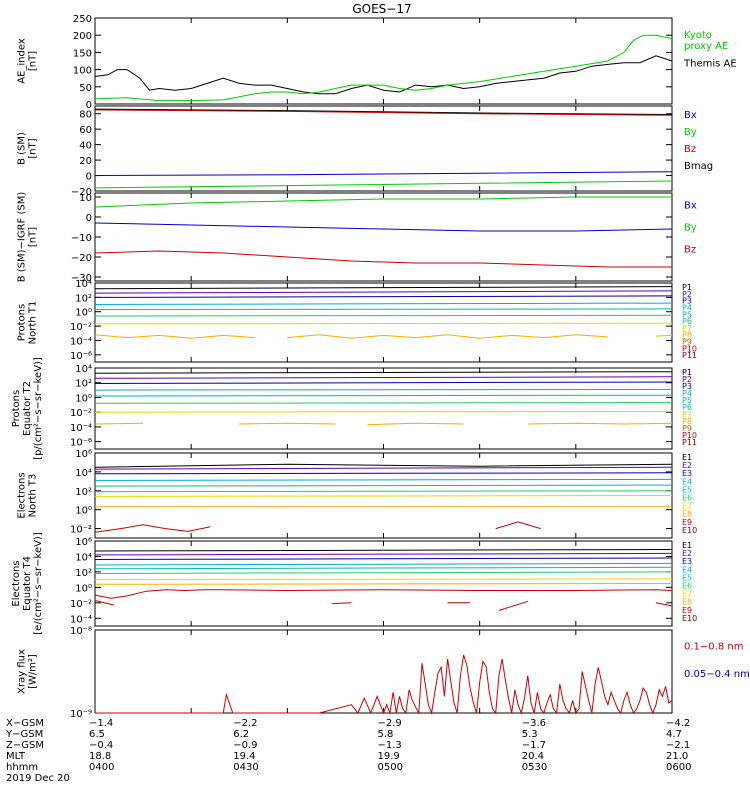 This screenshot has height=800, width=750. I want to click on xaxis-row-value: 21.0, so click(677, 756).